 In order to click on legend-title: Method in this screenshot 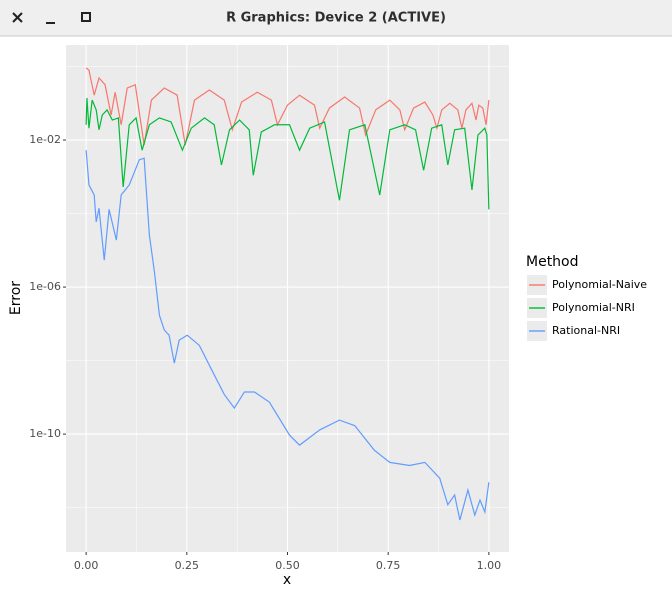, I will do `click(552, 262)`.